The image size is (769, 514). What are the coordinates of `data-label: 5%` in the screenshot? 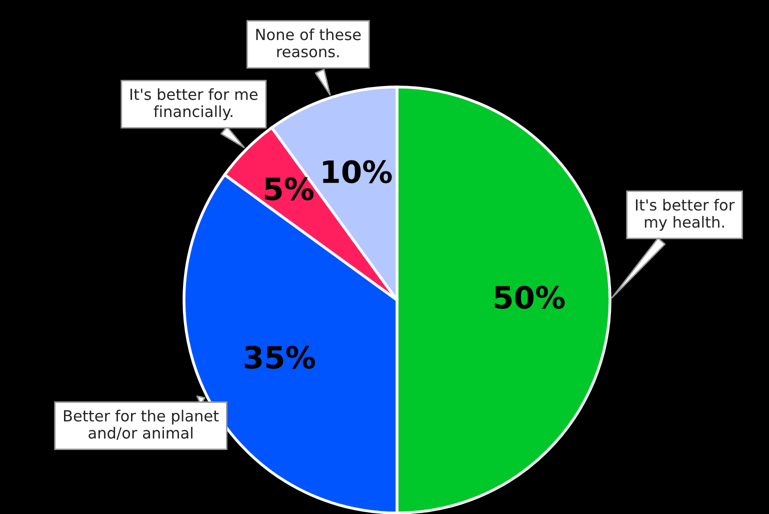 It's located at (289, 188).